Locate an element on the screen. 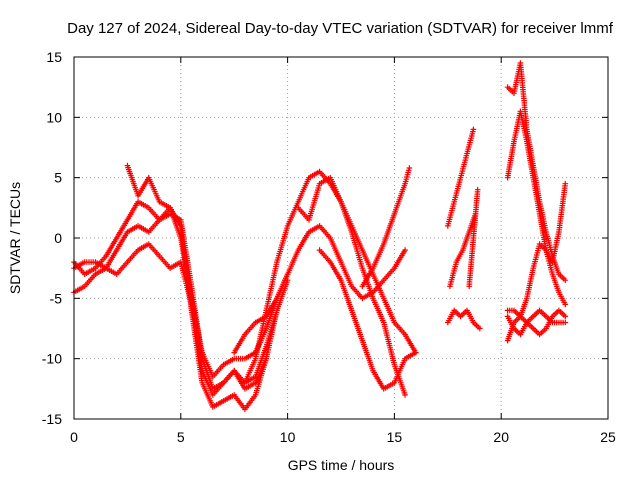 This screenshot has width=640, height=480. y-tick-label: 10 is located at coordinates (54, 117).